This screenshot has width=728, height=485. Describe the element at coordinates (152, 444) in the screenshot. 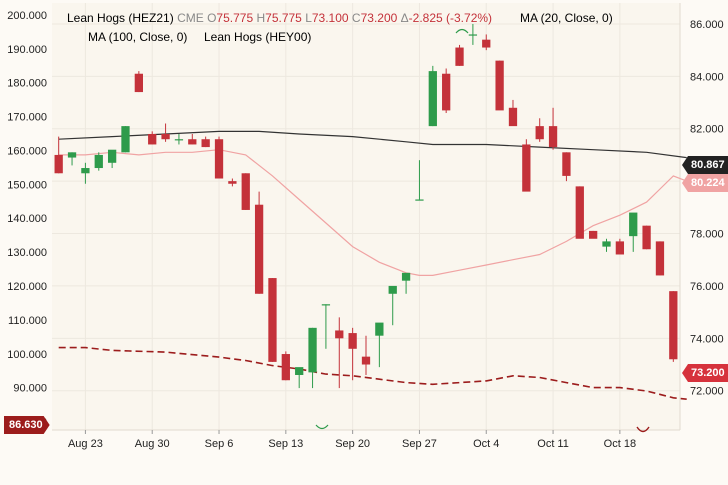

I see `x-tick-label: Aug 30` at that location.